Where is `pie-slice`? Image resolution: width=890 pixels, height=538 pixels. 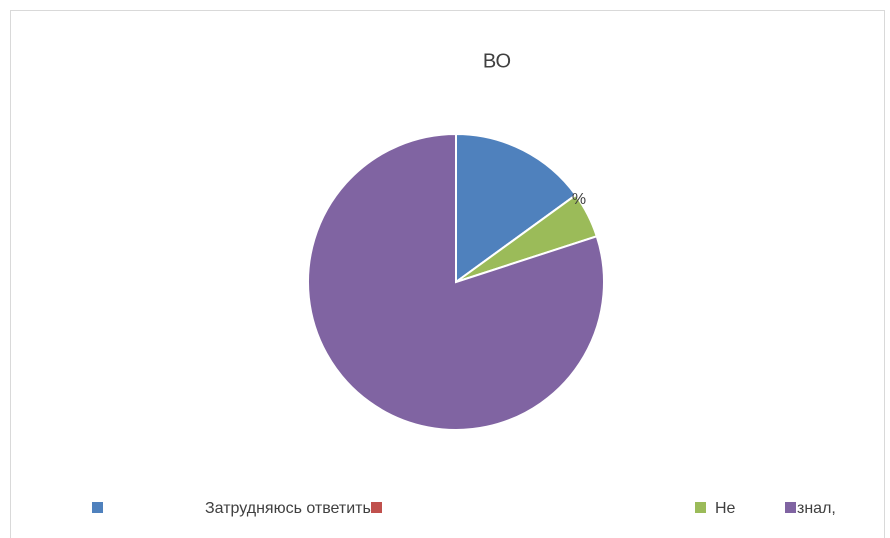 pie-slice is located at coordinates (516, 208).